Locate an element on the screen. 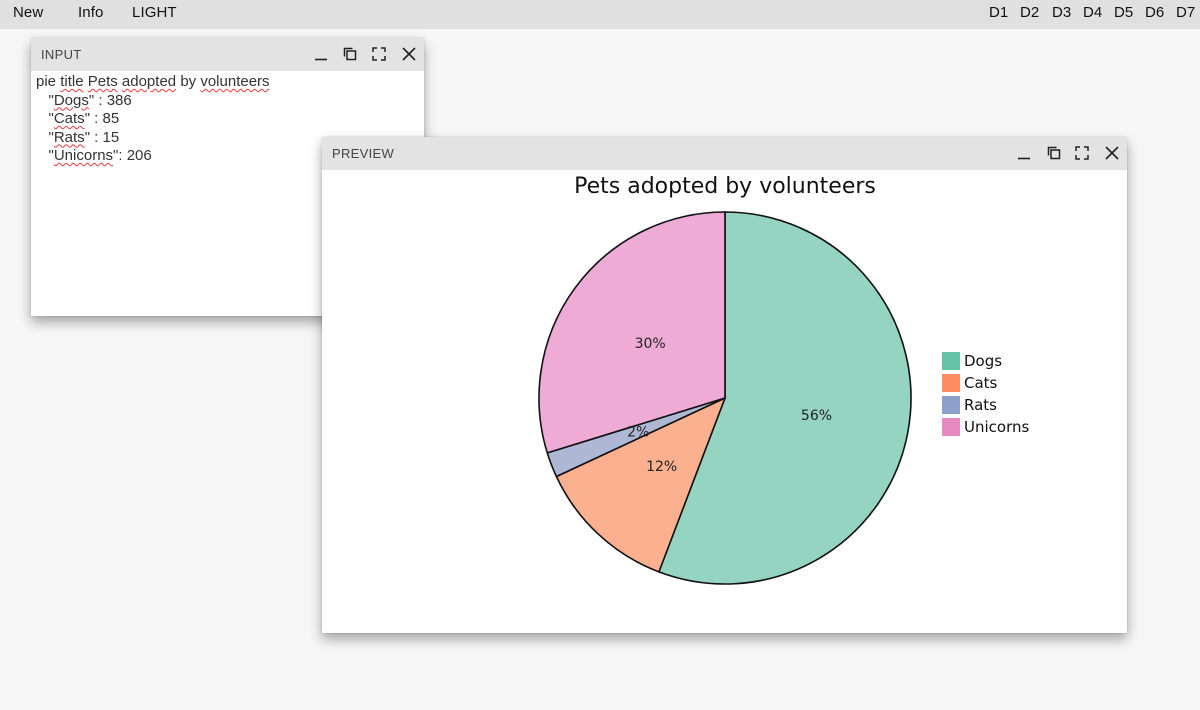 This screenshot has height=710, width=1200. slice-label-dogs: 56% is located at coordinates (816, 416).